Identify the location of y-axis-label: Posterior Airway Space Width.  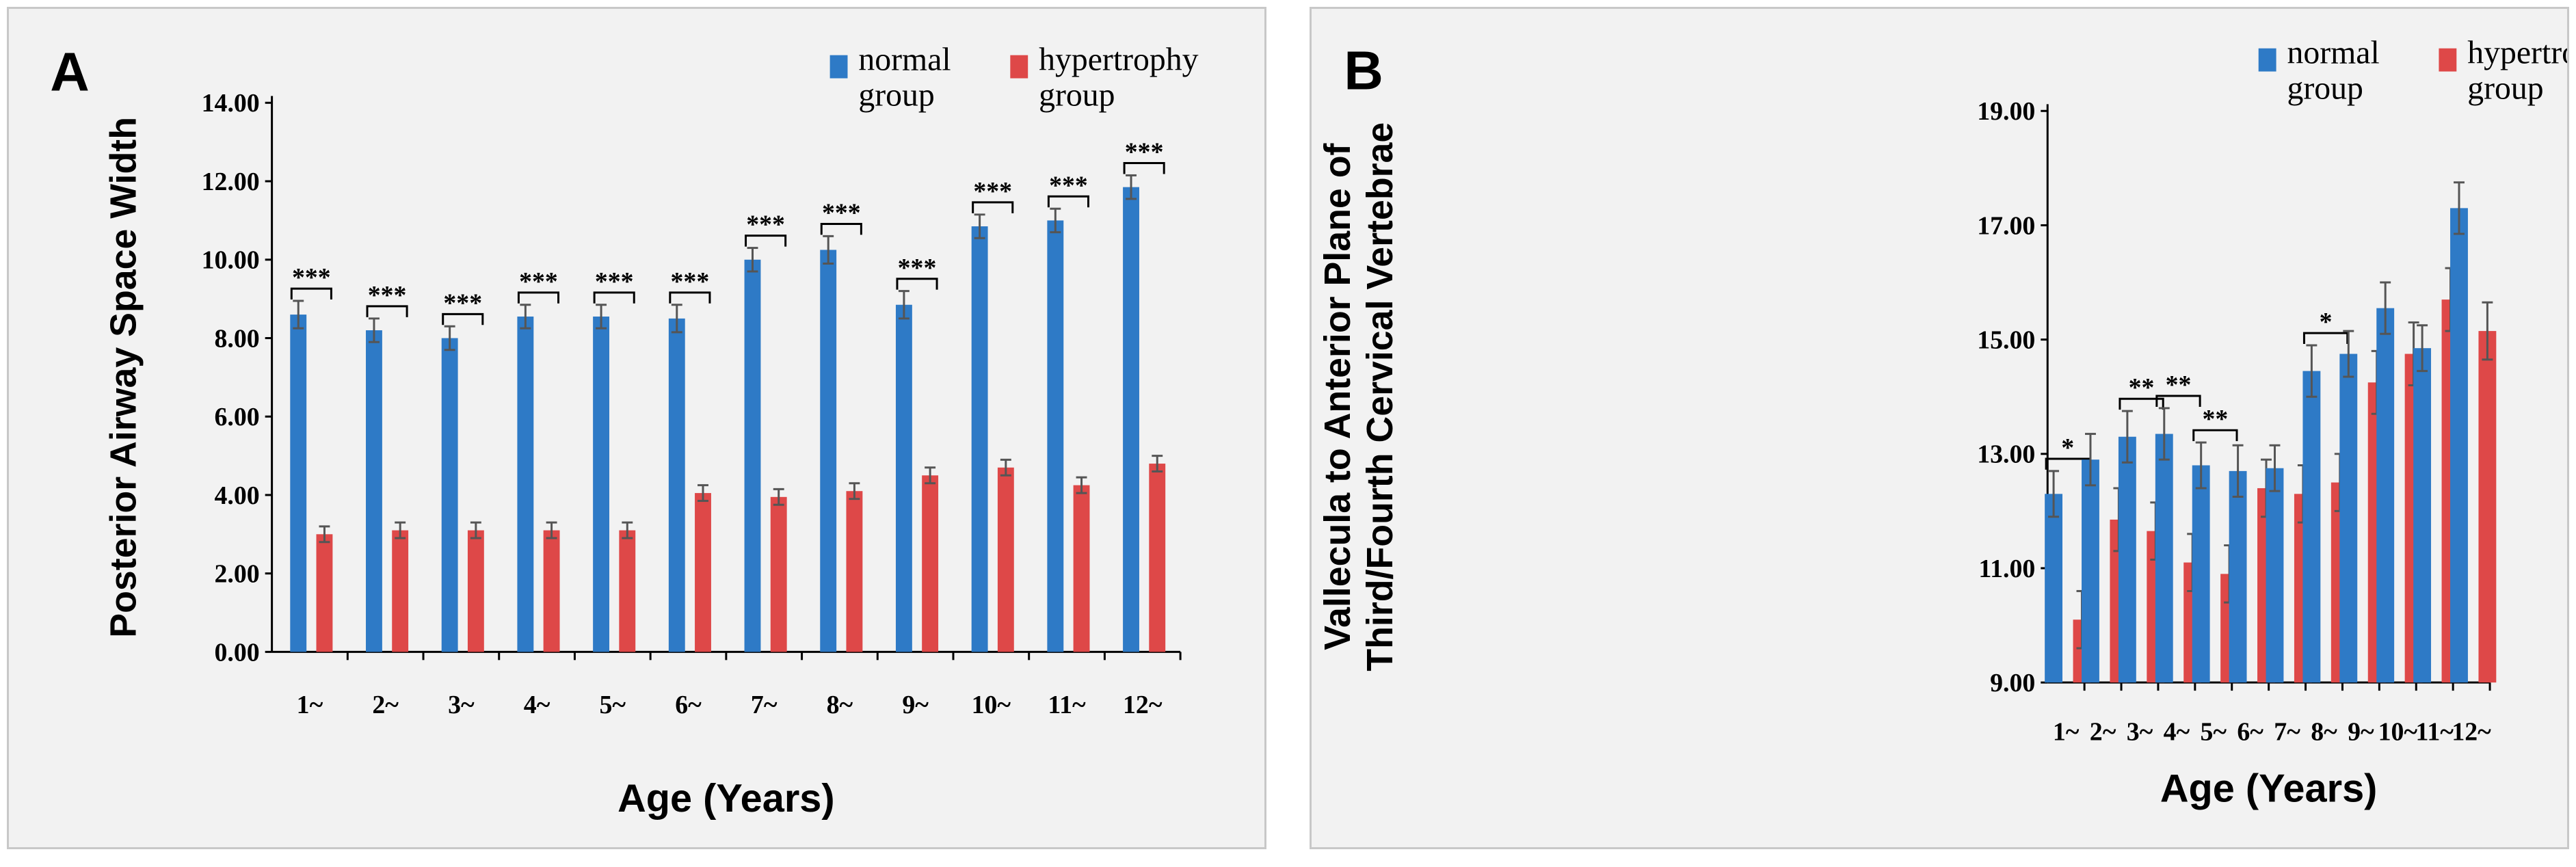
(123, 377).